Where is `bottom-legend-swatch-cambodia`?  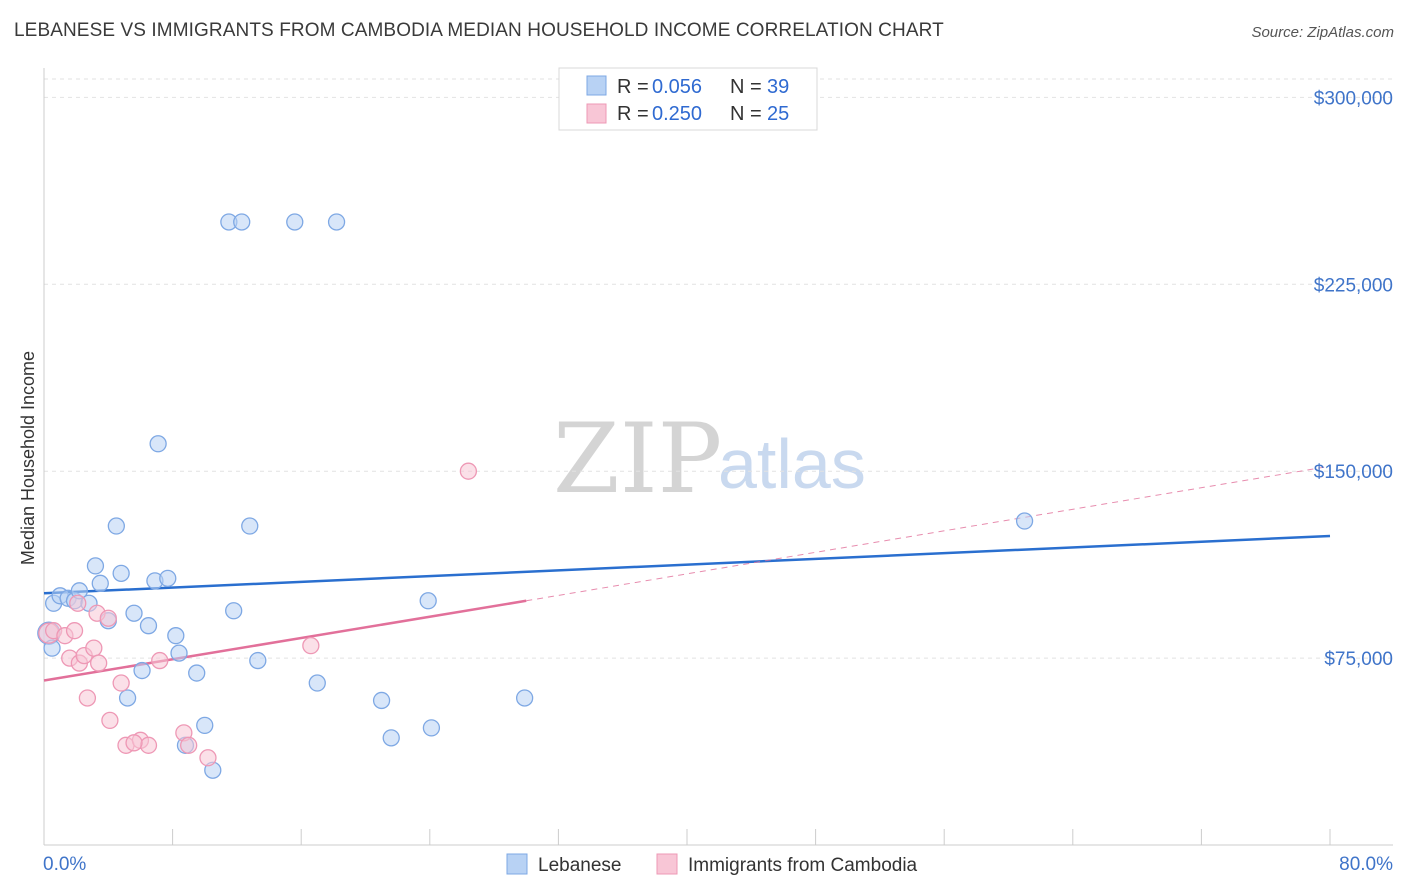
bottom-legend-swatch-cambodia is located at coordinates (667, 864).